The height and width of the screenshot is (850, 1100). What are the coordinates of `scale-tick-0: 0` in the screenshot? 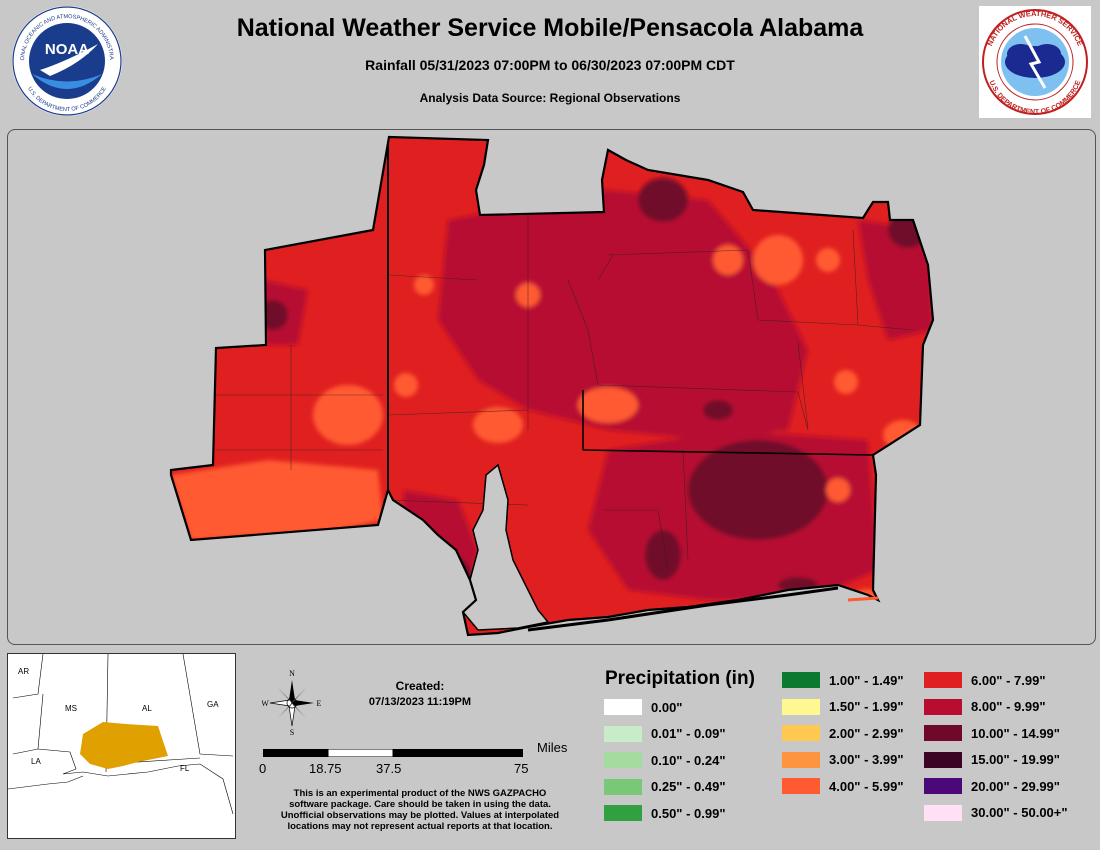 It's located at (263, 768).